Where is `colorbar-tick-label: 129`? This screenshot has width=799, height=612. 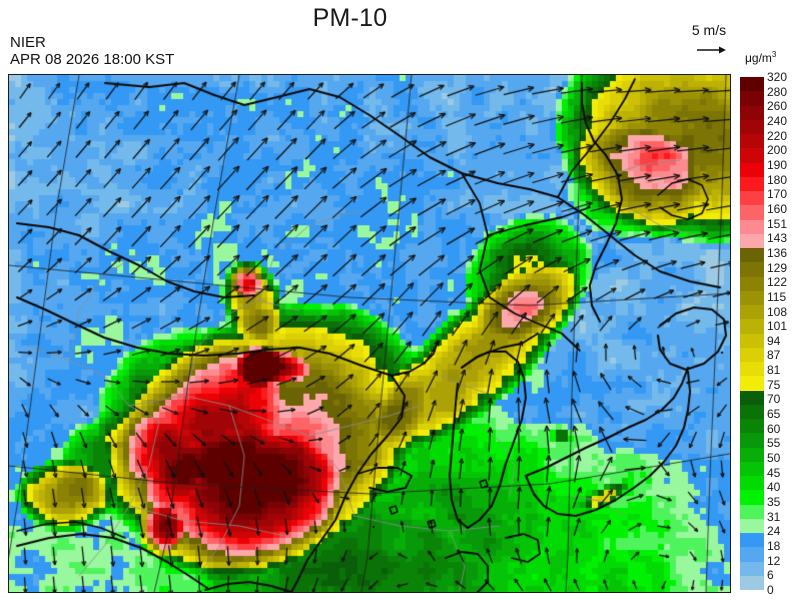 colorbar-tick-label: 129 is located at coordinates (777, 267).